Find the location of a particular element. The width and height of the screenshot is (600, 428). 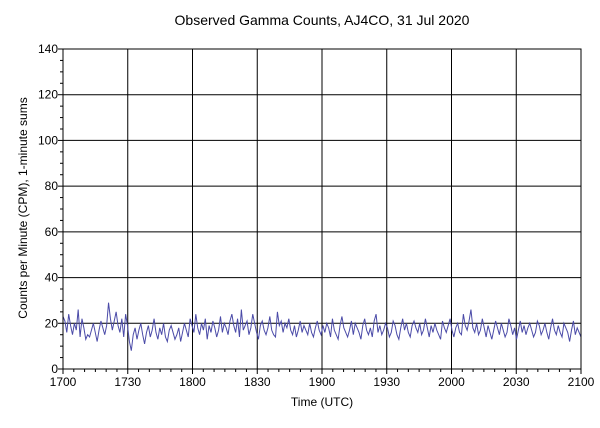

x-axis-ticks: 1700 1730 1800 1830 1900 1930 2000 2030 2100 is located at coordinates (322, 379).